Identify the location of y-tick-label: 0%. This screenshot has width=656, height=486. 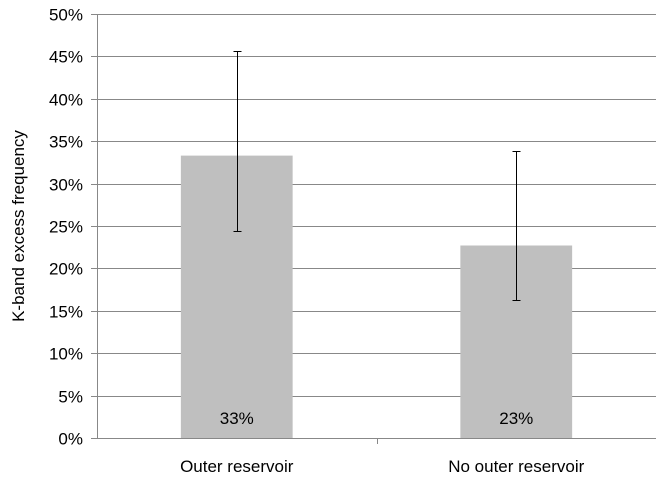
(70, 439).